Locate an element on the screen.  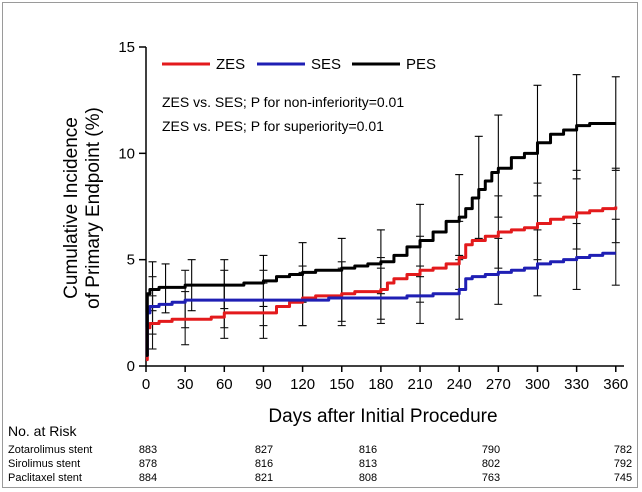
risk-row-value: 821 is located at coordinates (264, 478).